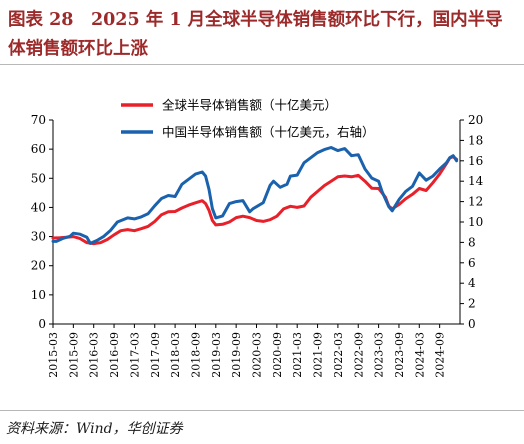 The image size is (524, 444). I want to click on x-tick-label: 2021-03, so click(297, 355).